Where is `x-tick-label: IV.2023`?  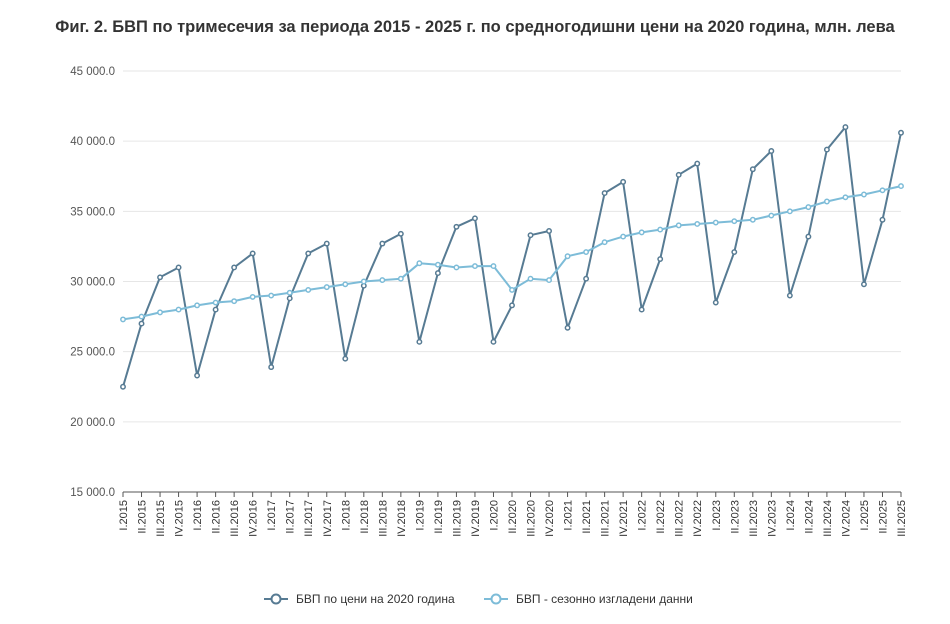
x-tick-label: IV.2023 is located at coordinates (772, 518).